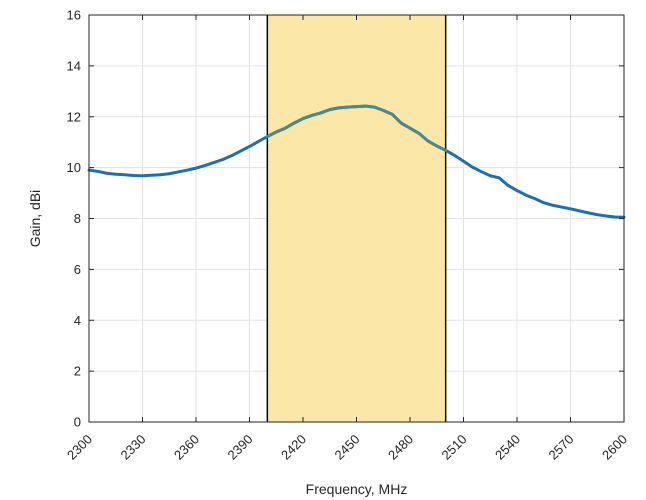 The height and width of the screenshot is (500, 646). What do you see at coordinates (77, 422) in the screenshot?
I see `y-tick-label: 0` at bounding box center [77, 422].